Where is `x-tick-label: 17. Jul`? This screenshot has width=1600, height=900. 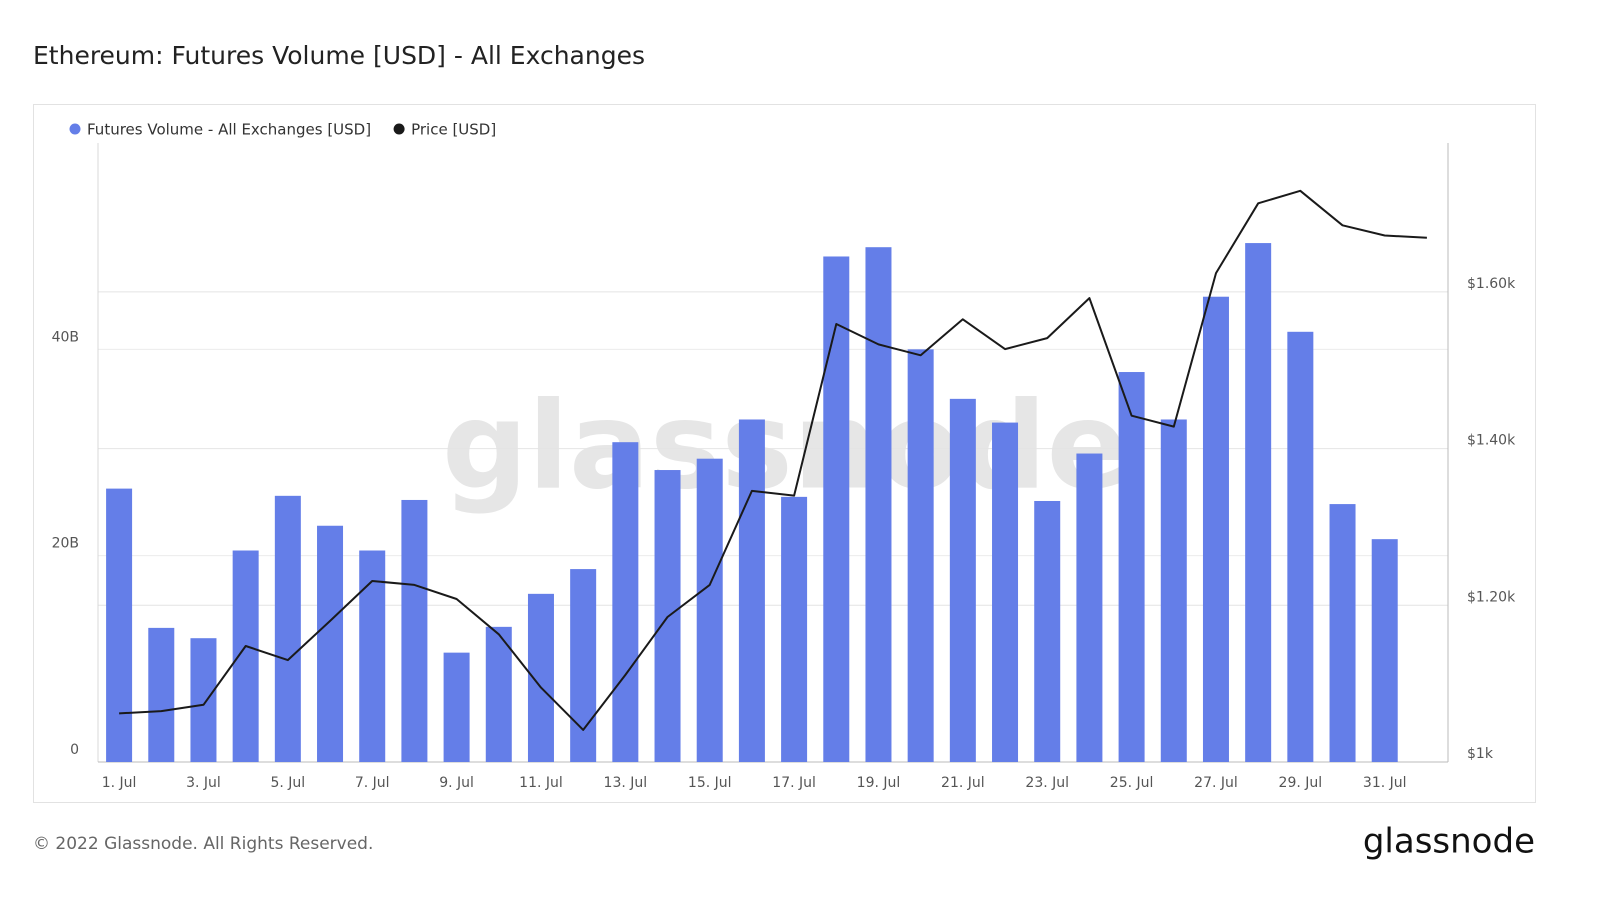
x-tick-label: 17. Jul is located at coordinates (794, 783).